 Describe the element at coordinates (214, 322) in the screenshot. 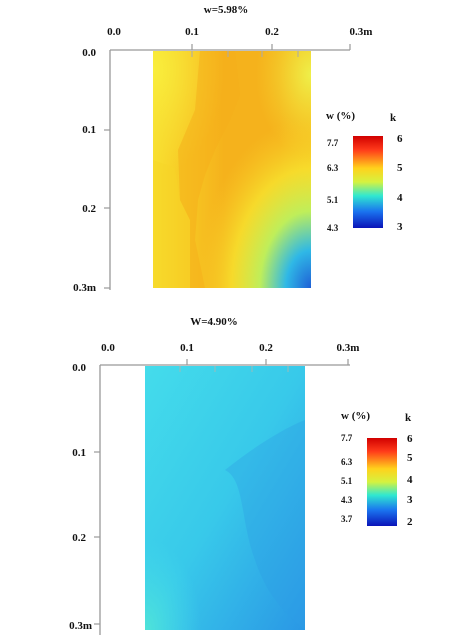

I see `chart-title: W=4.90%` at that location.